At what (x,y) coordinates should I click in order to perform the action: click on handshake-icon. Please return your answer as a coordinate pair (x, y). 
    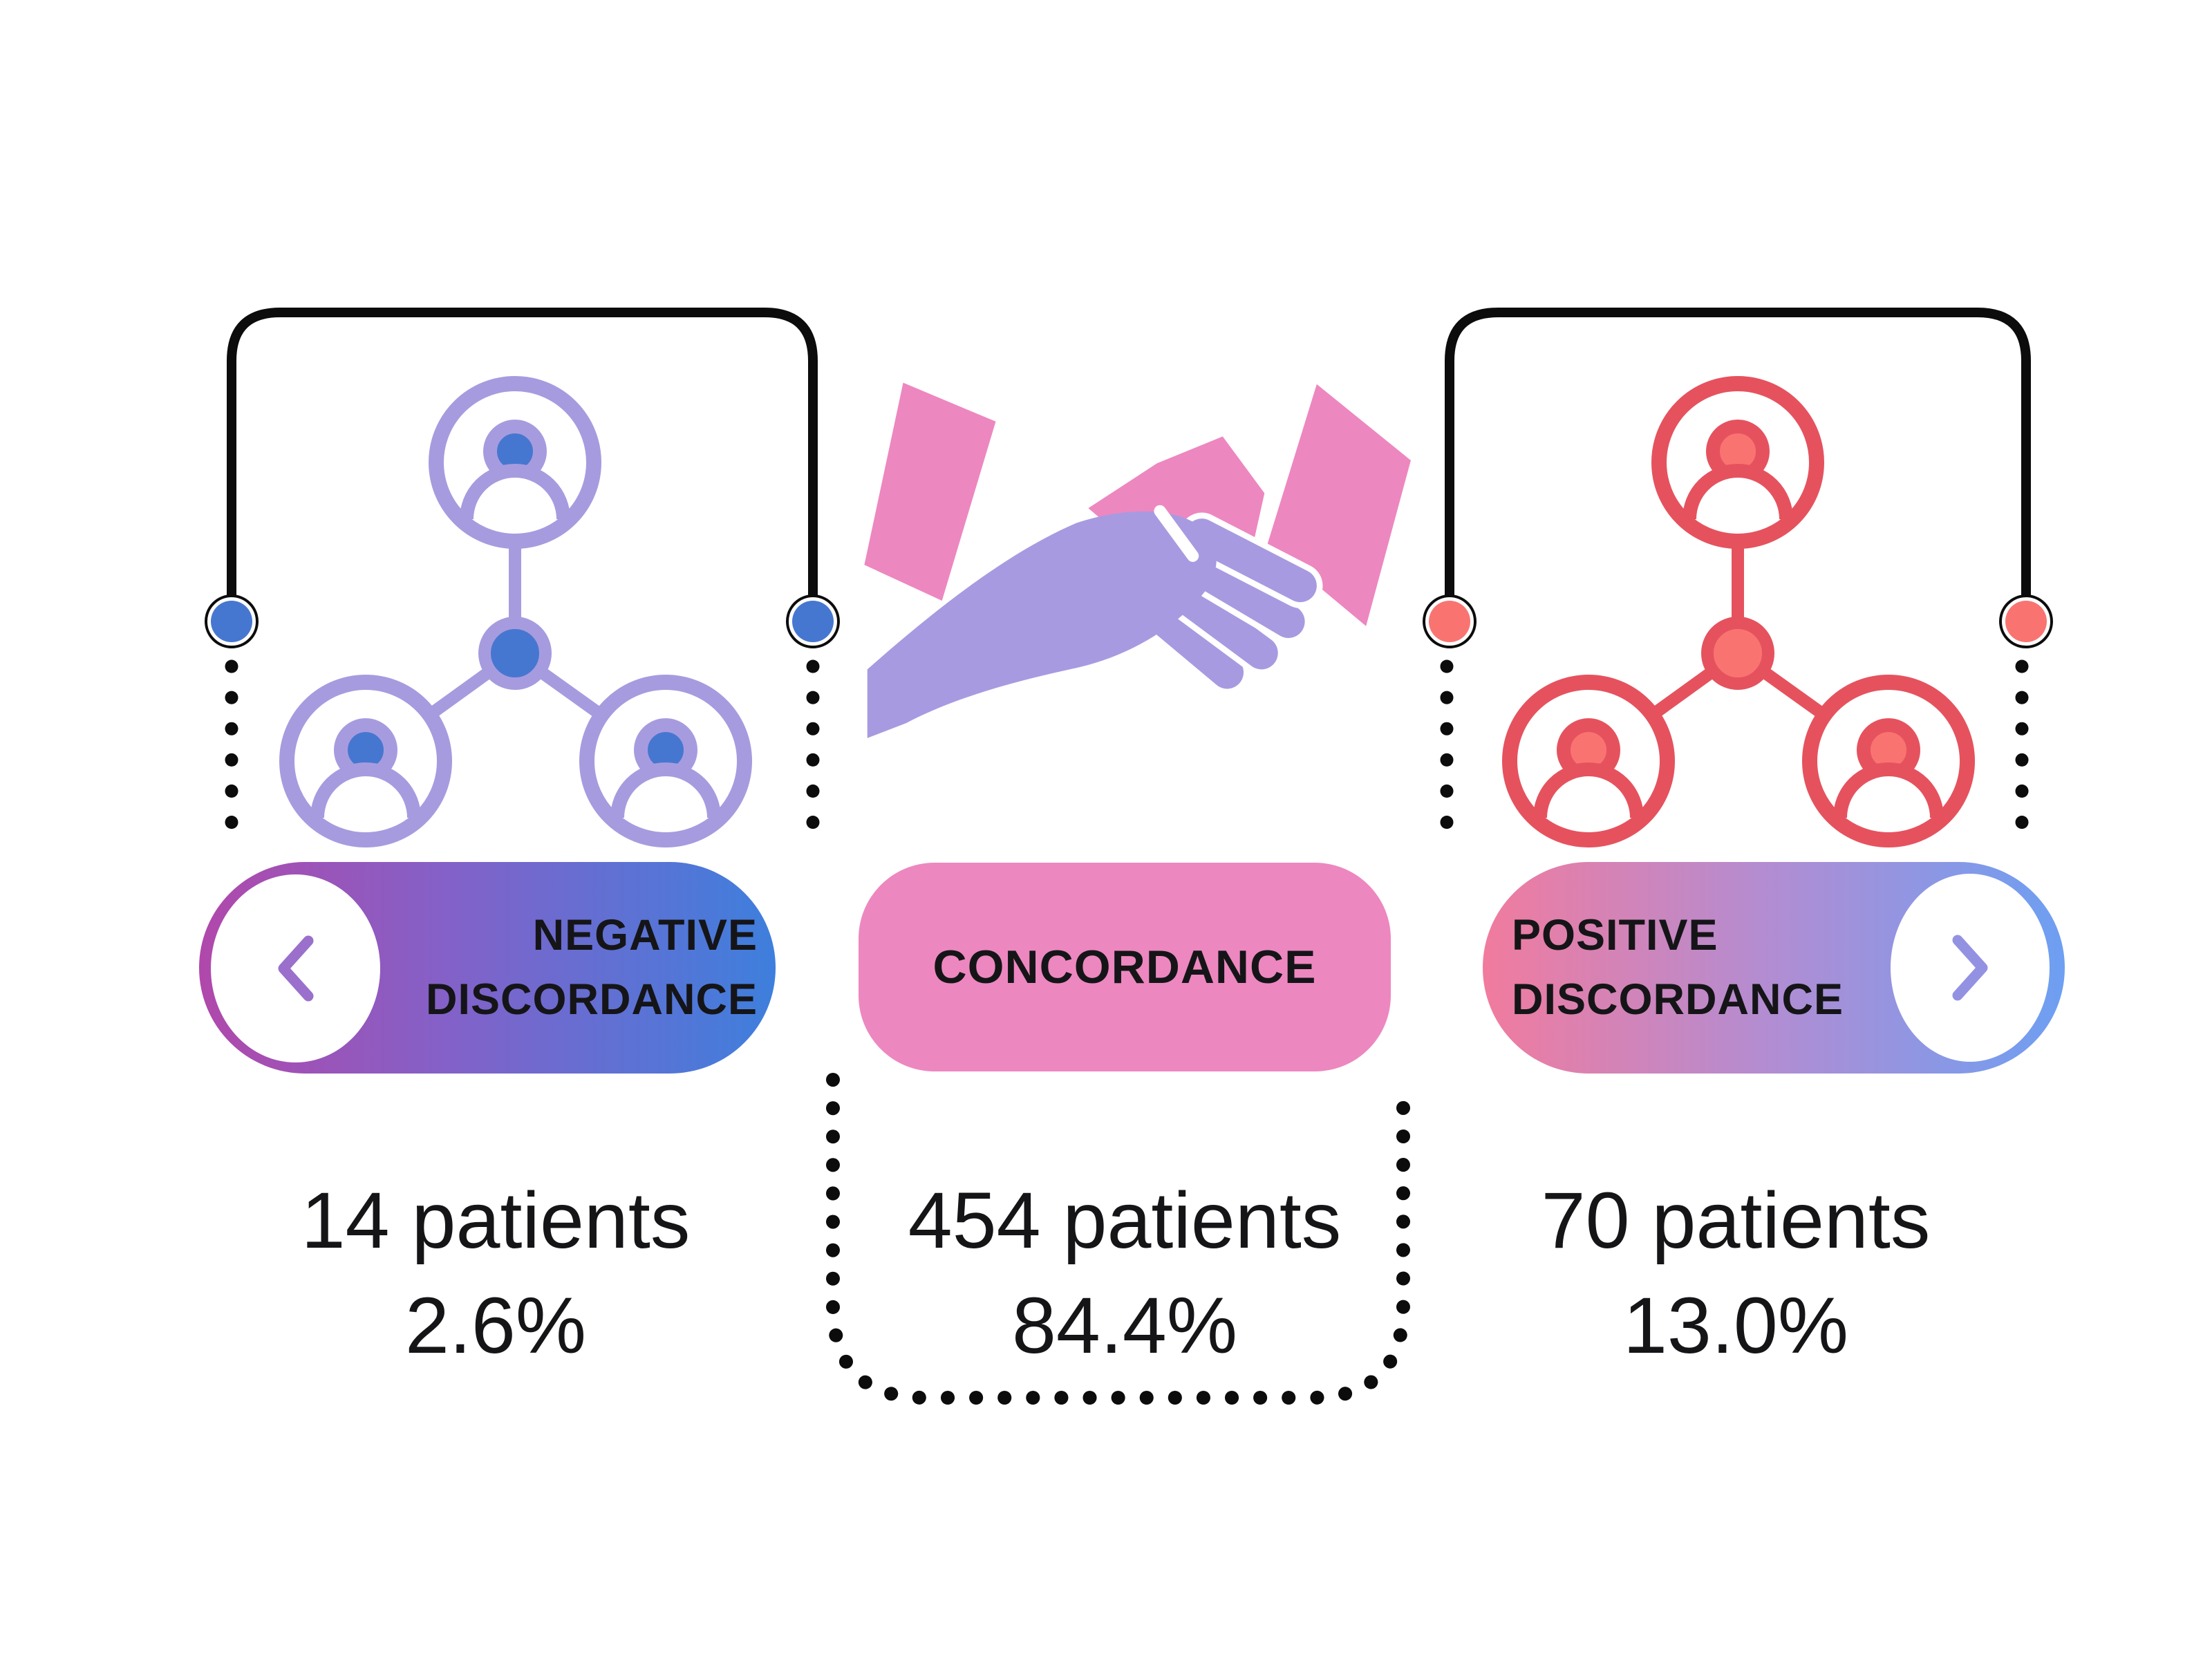
    Looking at the image, I should click on (1138, 560).